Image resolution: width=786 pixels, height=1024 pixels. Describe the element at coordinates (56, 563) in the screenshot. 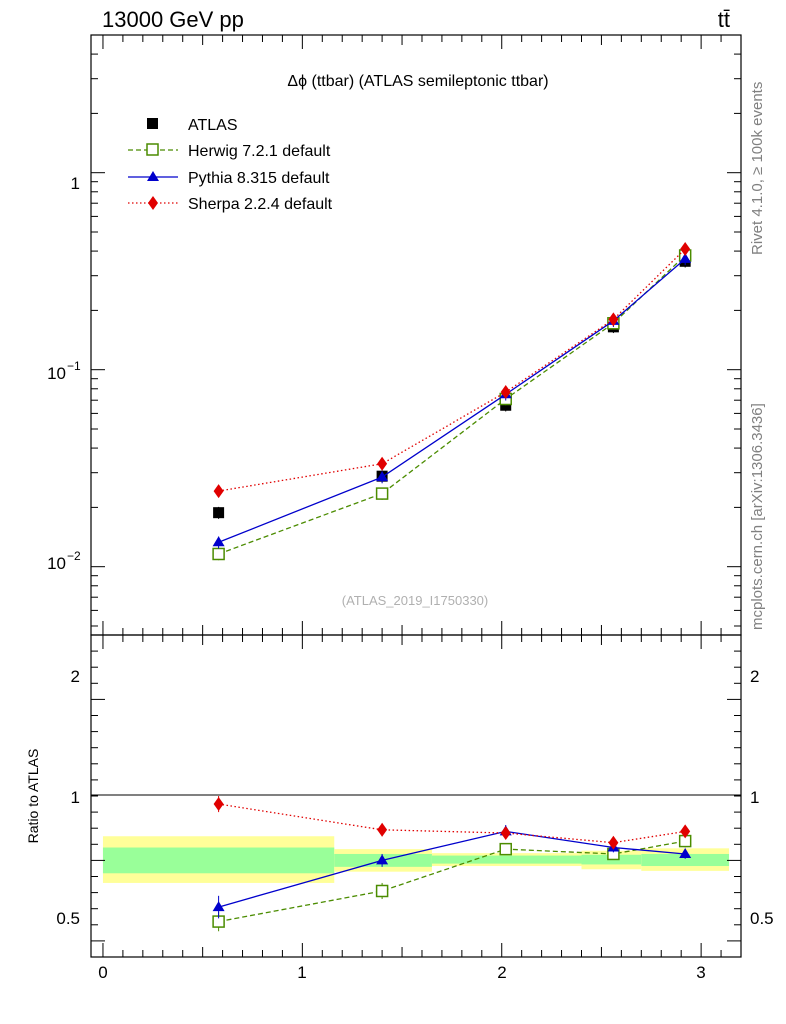

I see `ytick-label-0p01-base: 10` at that location.